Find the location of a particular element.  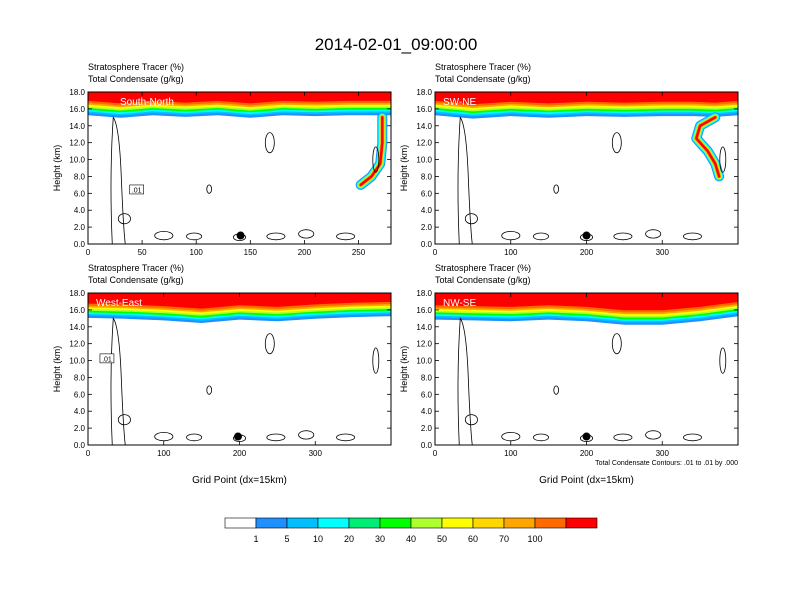

colorbar-label: 1 is located at coordinates (255, 539).